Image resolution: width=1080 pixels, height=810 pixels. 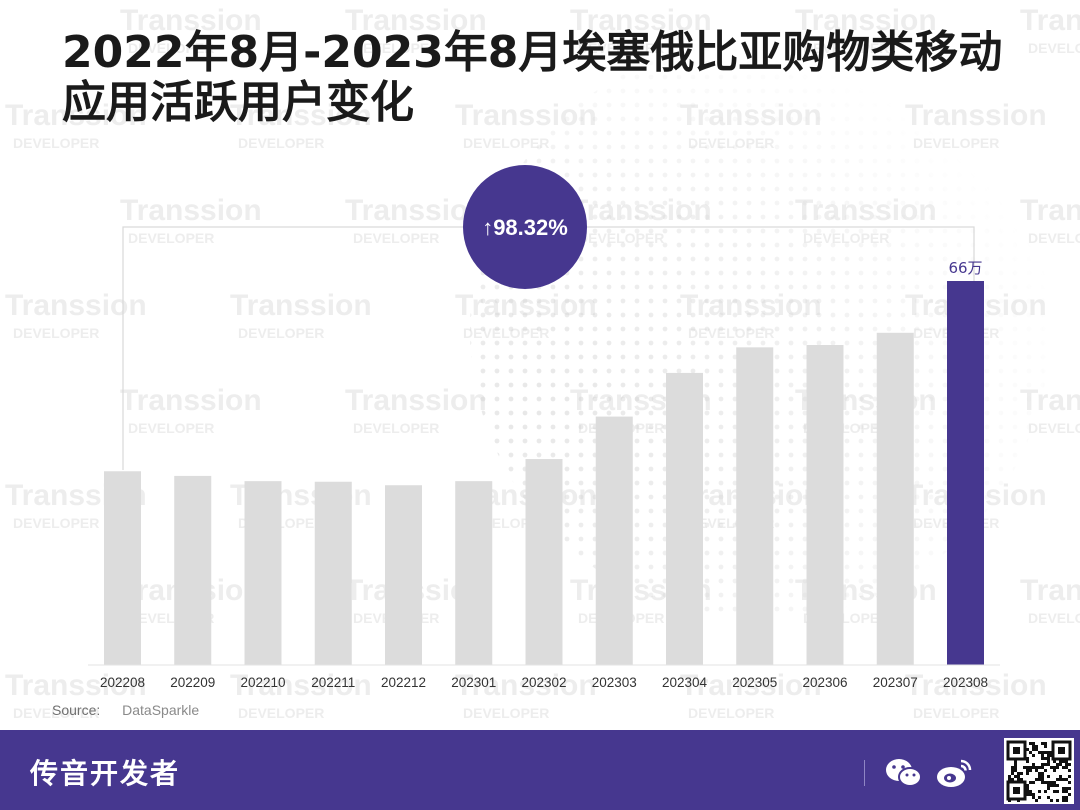 I want to click on x-tick-202306: 202306, so click(x=824, y=682).